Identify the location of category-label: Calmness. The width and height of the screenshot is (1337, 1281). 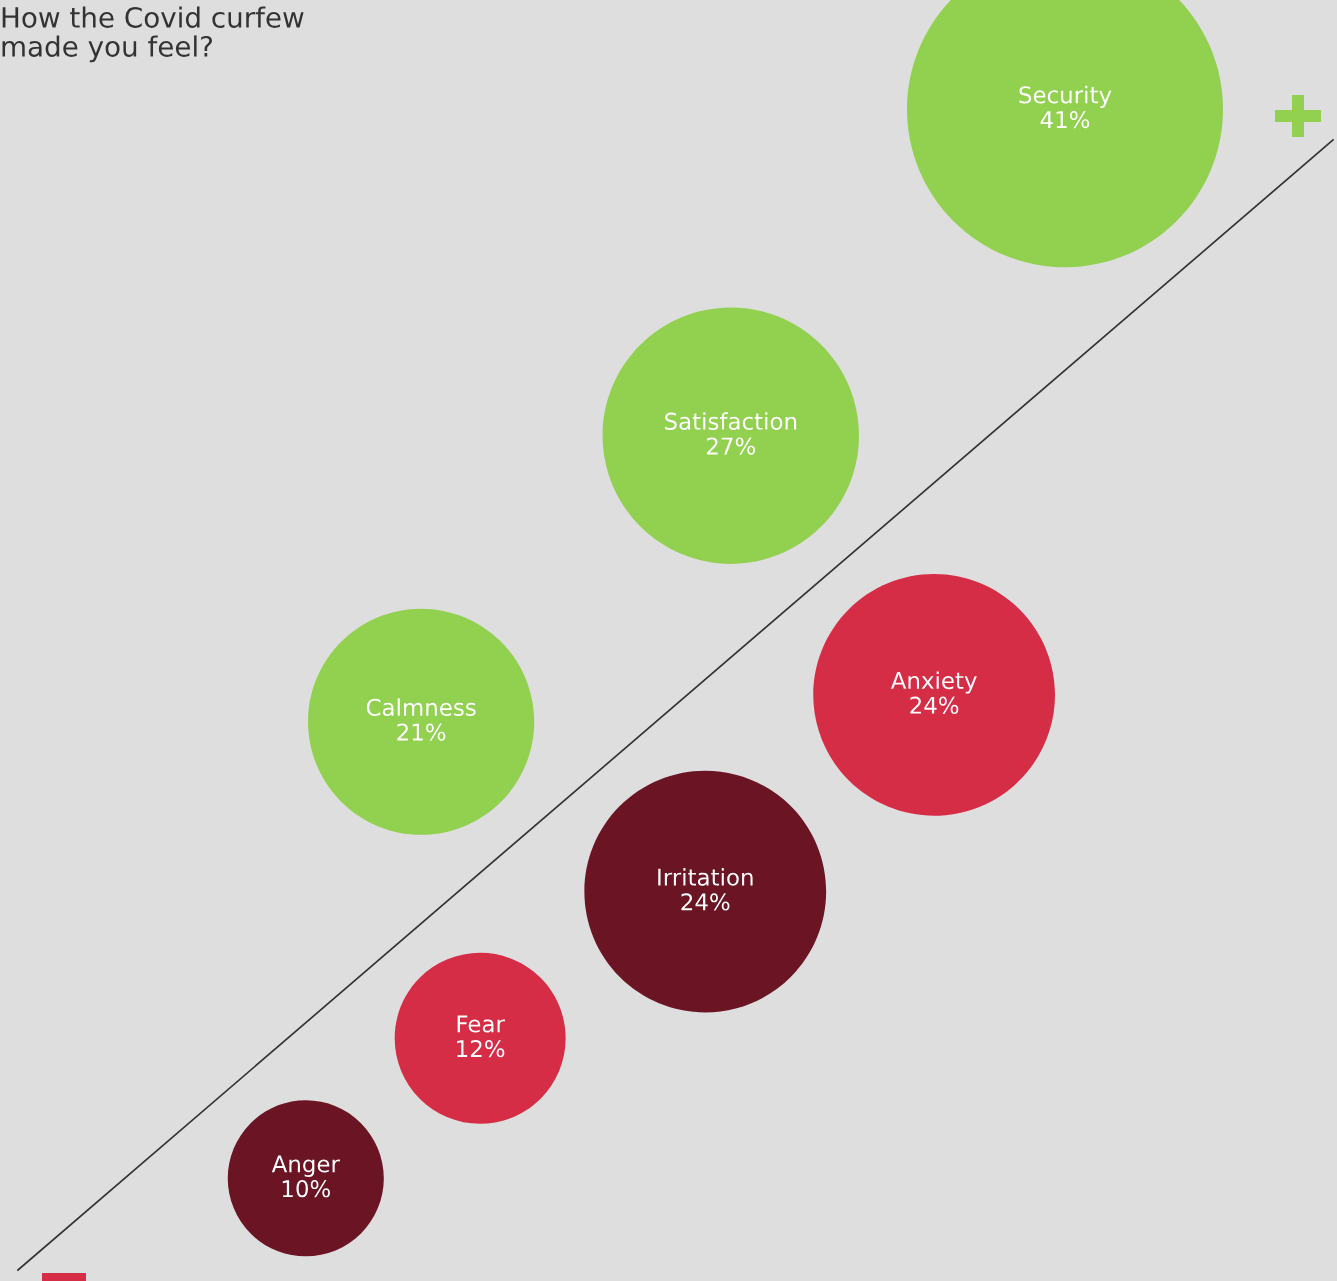
(421, 707).